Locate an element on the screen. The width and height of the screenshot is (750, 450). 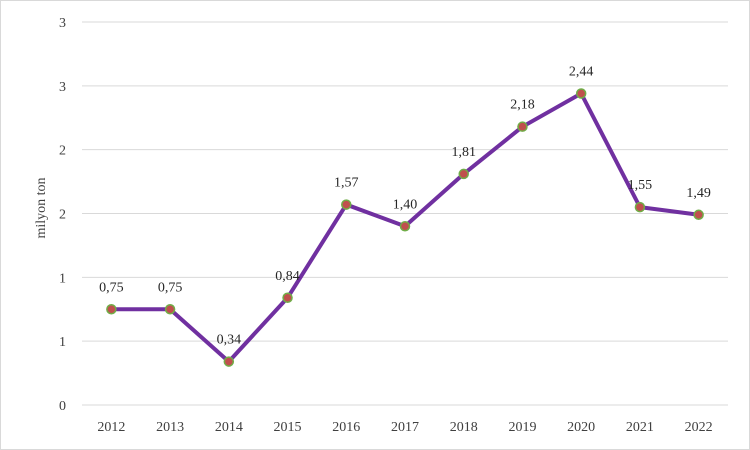
data-label: 1,40 is located at coordinates (405, 204).